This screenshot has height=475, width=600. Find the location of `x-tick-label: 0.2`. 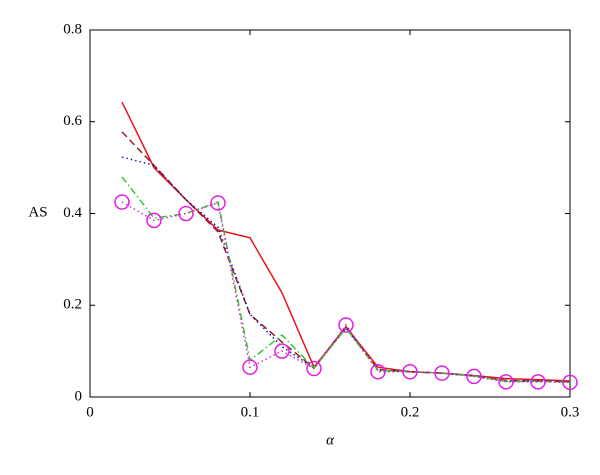

x-tick-label: 0.2 is located at coordinates (410, 412).